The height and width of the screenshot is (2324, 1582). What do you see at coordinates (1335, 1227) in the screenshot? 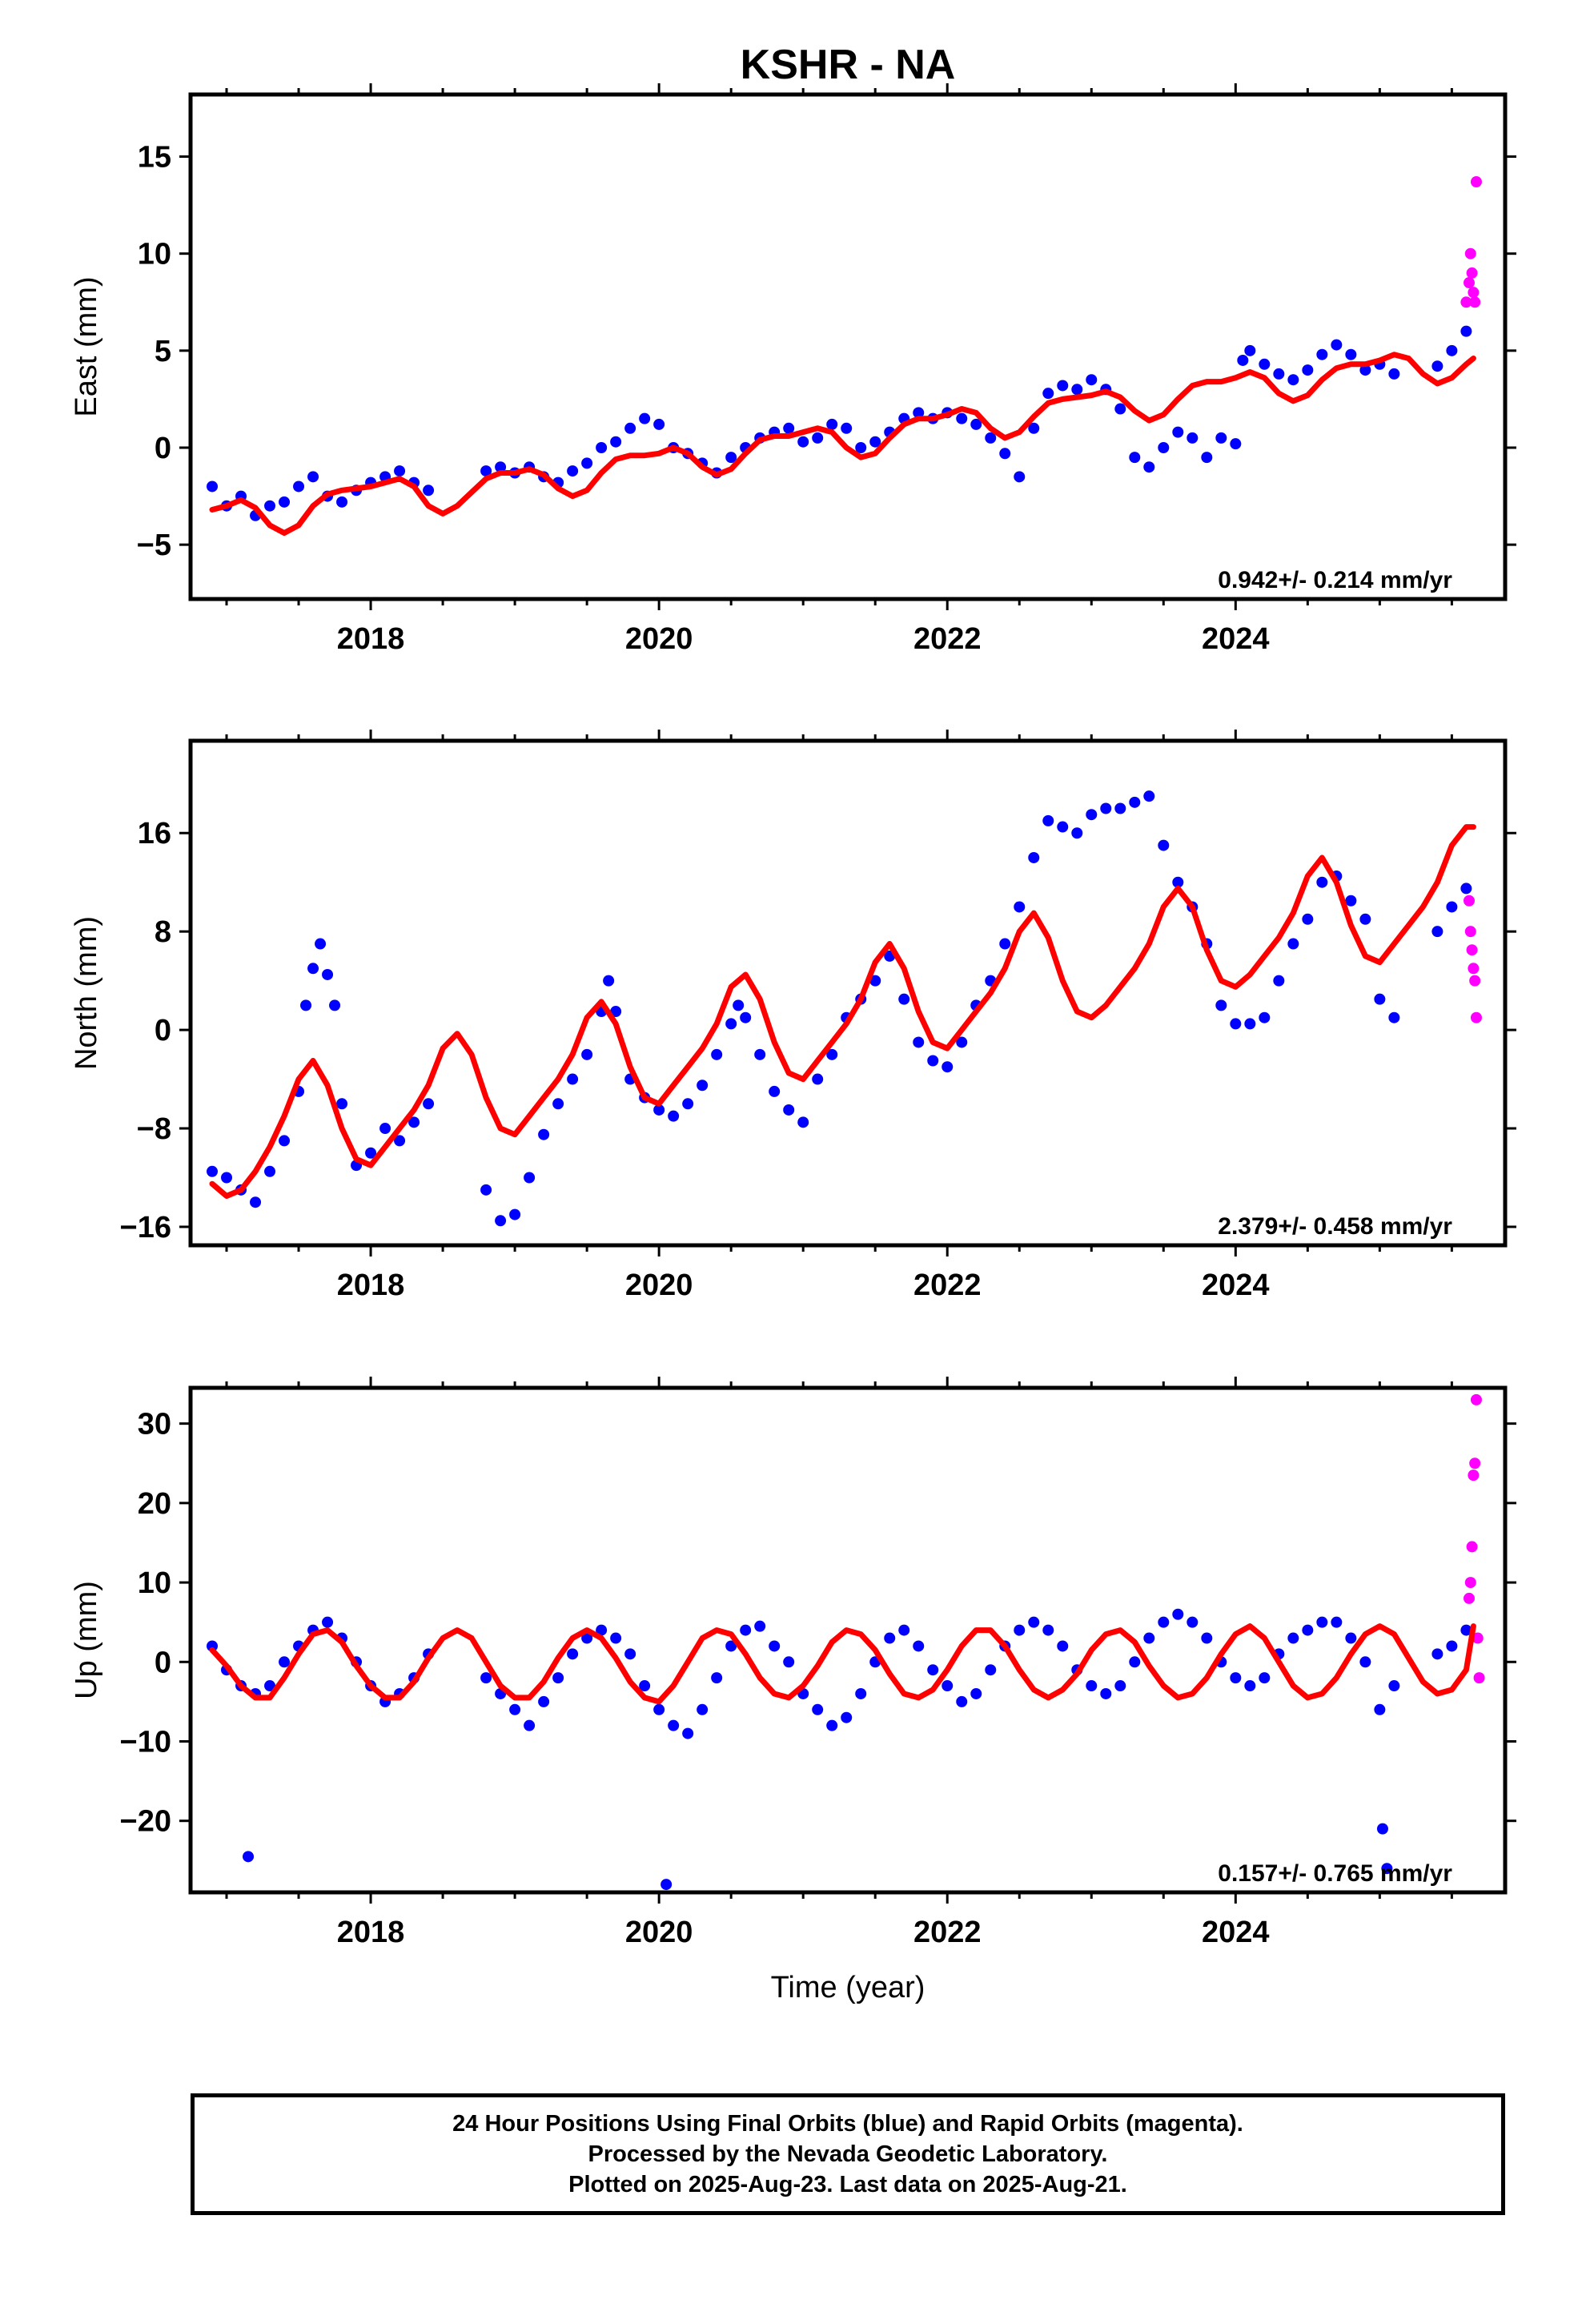
I see `velocity-rate-label: 2.379+/- 0.458 mm/yr` at bounding box center [1335, 1227].